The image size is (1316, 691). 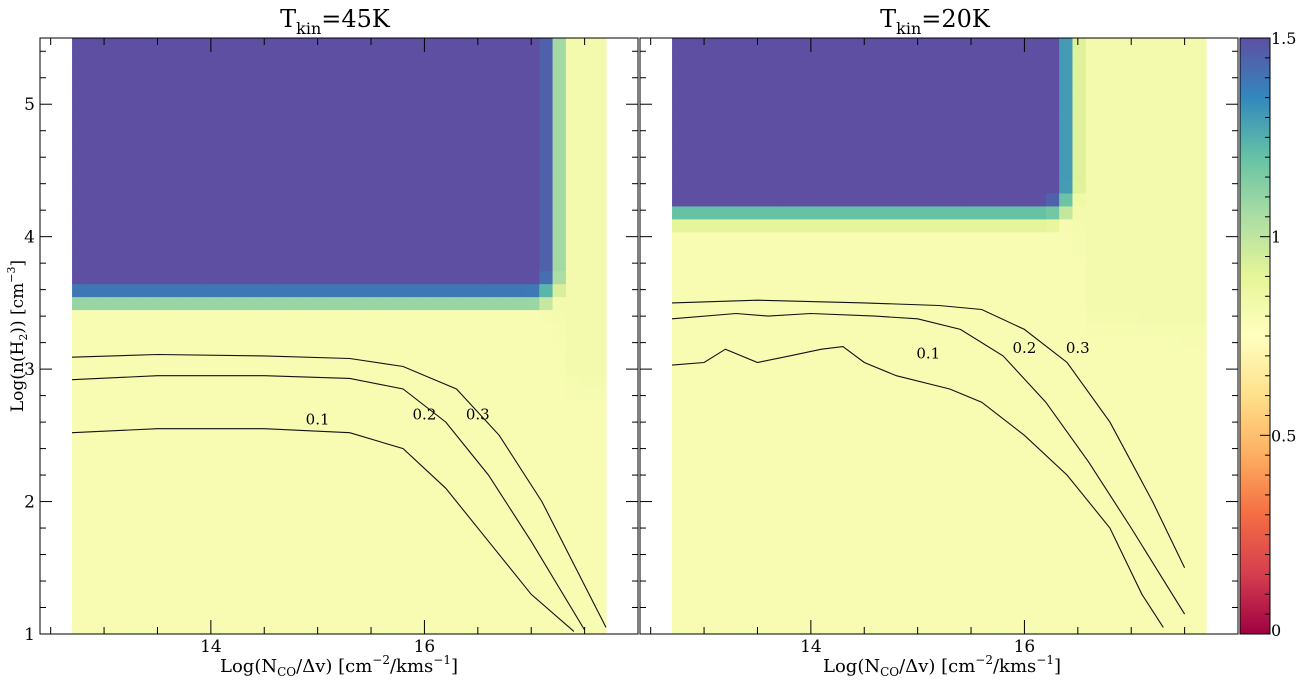 I want to click on colorbar-tick-label: 0.5, so click(x=1283, y=435).